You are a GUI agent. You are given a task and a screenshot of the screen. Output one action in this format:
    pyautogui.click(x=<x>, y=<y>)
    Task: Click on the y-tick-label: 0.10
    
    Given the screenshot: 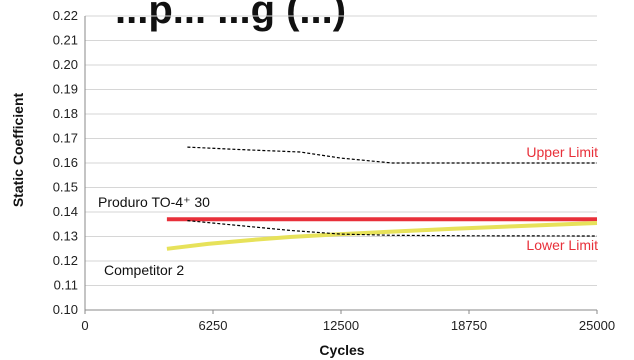 What is the action you would take?
    pyautogui.click(x=65, y=309)
    